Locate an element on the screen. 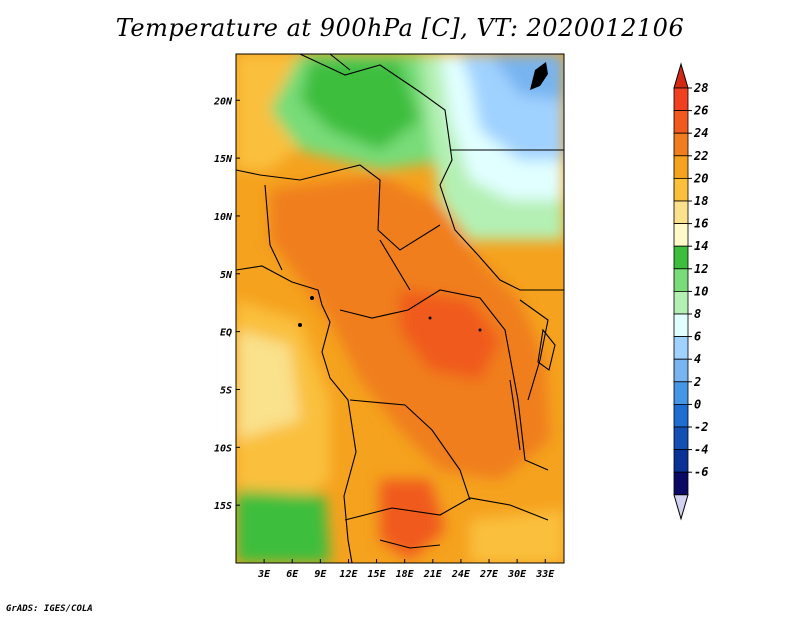  colorbar-label: 22 is located at coordinates (700, 156).